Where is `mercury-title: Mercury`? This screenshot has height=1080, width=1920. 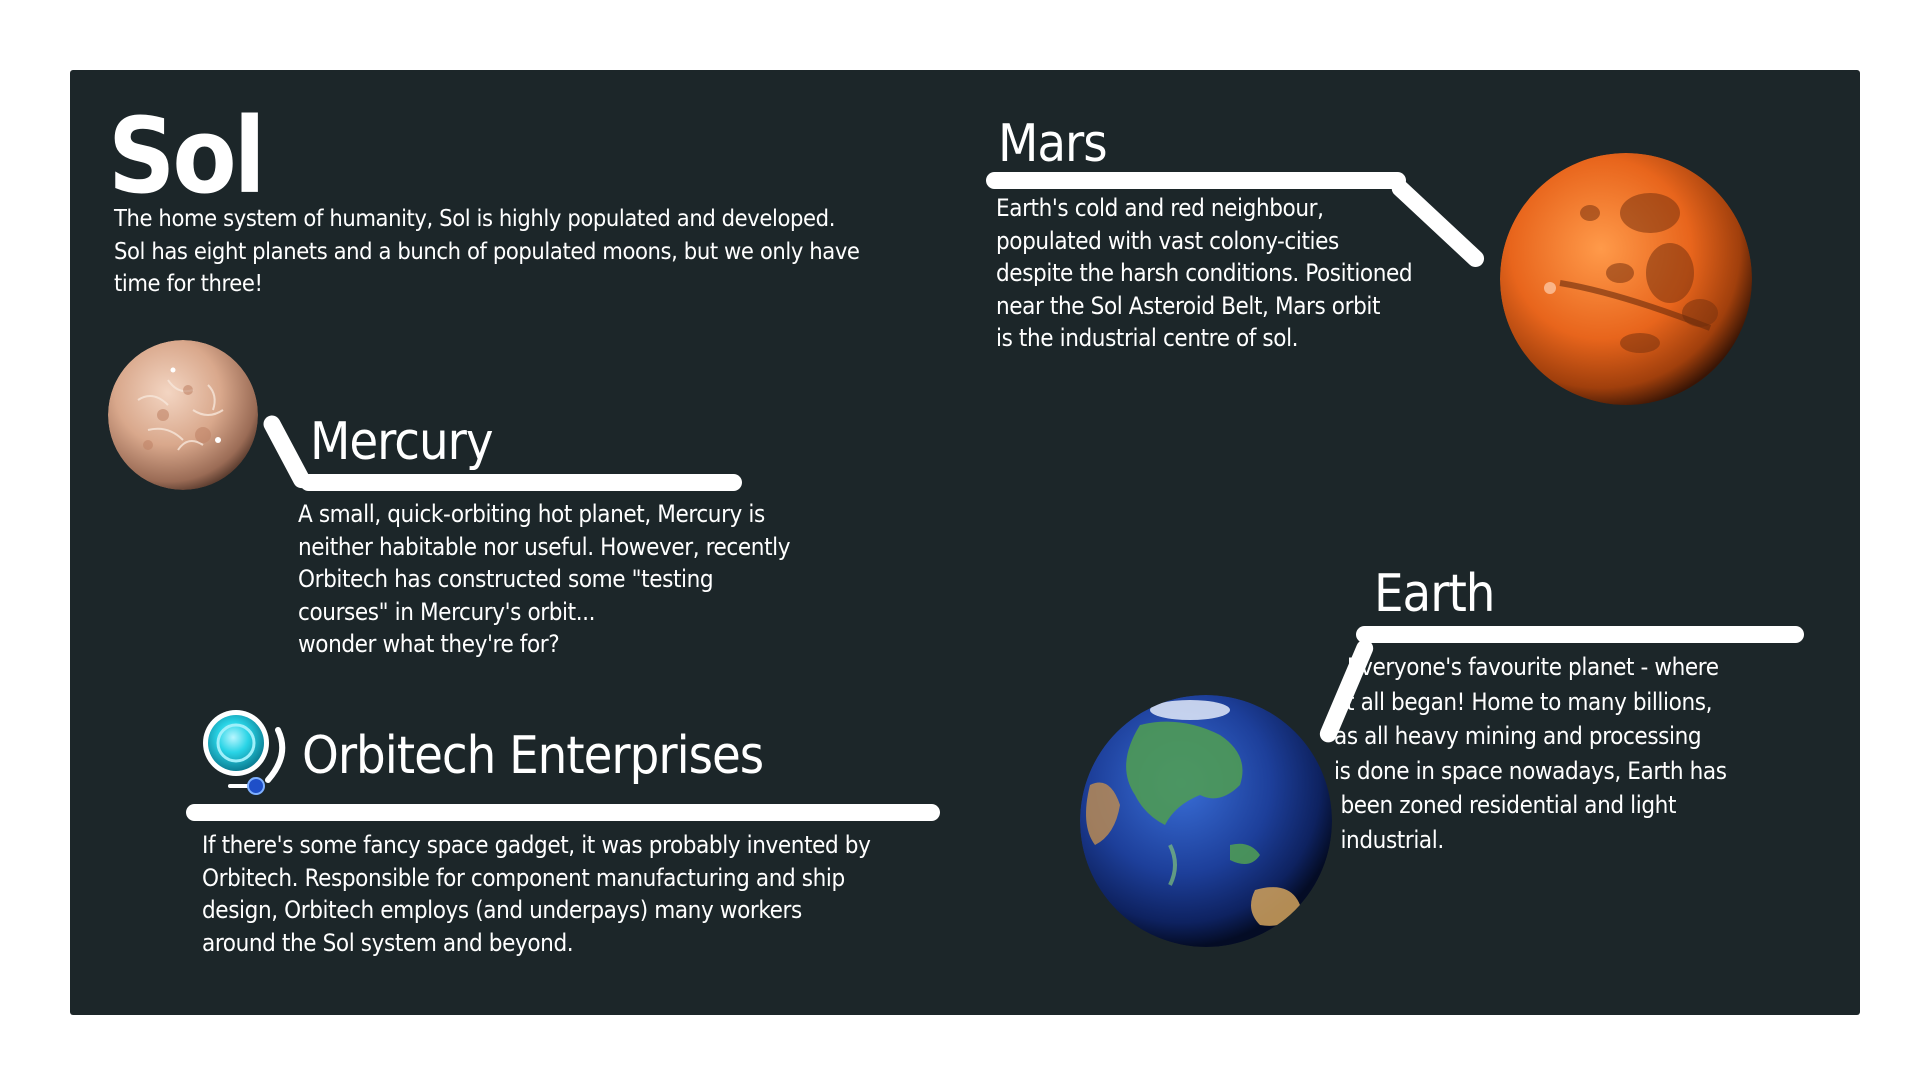 mercury-title: Mercury is located at coordinates (402, 442).